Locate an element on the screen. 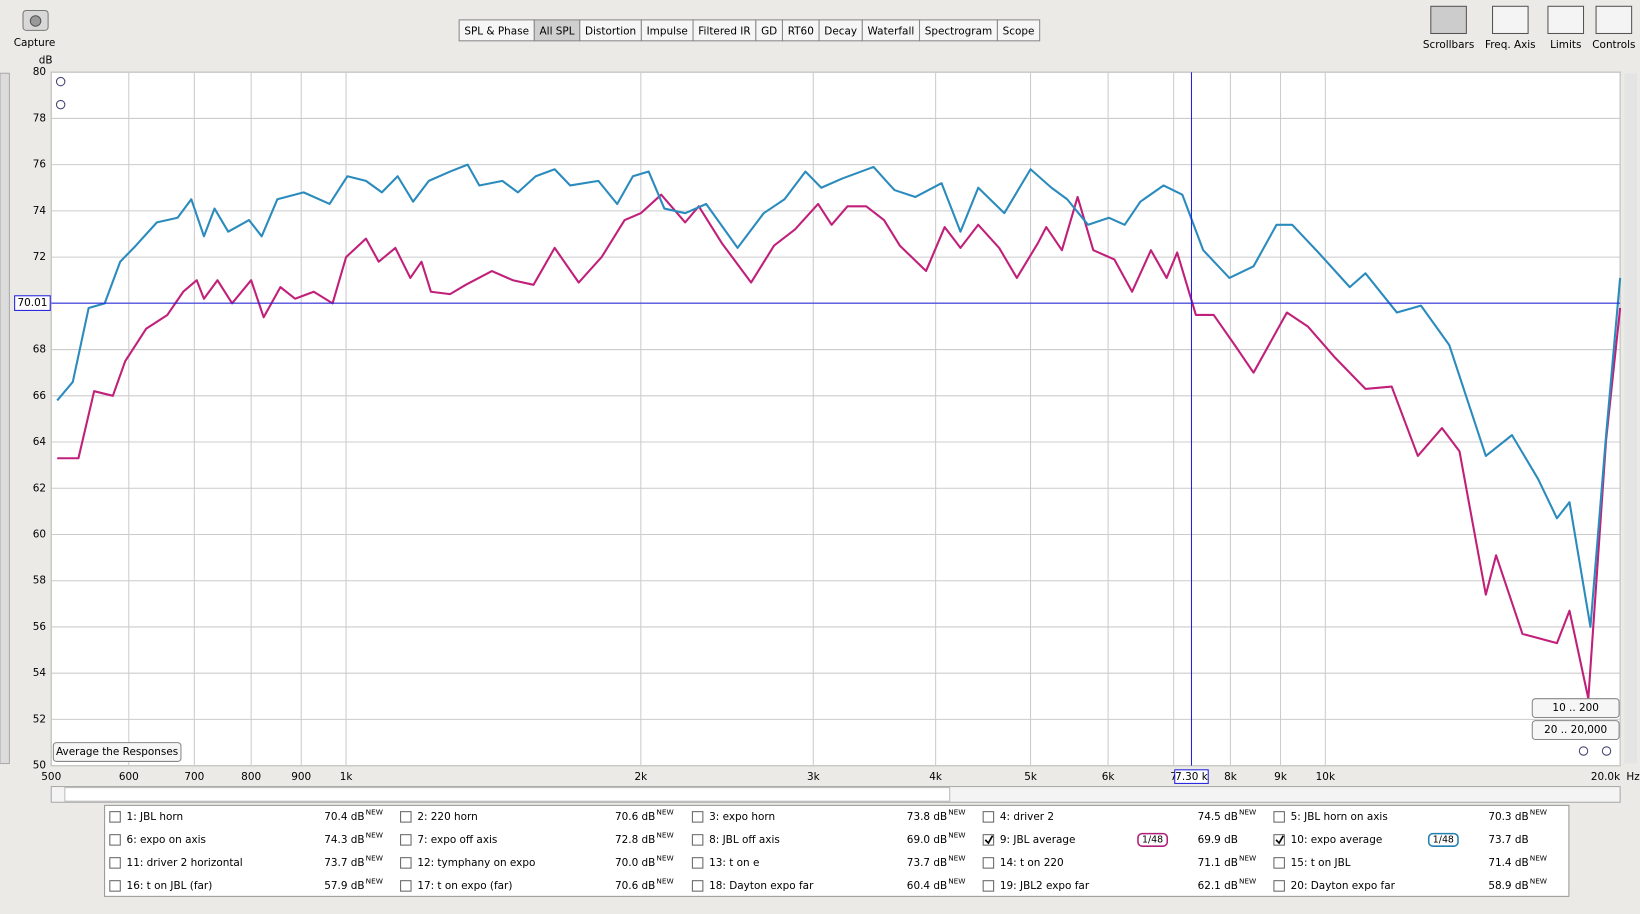  legend-label: 14: t on 220 is located at coordinates (1032, 863).